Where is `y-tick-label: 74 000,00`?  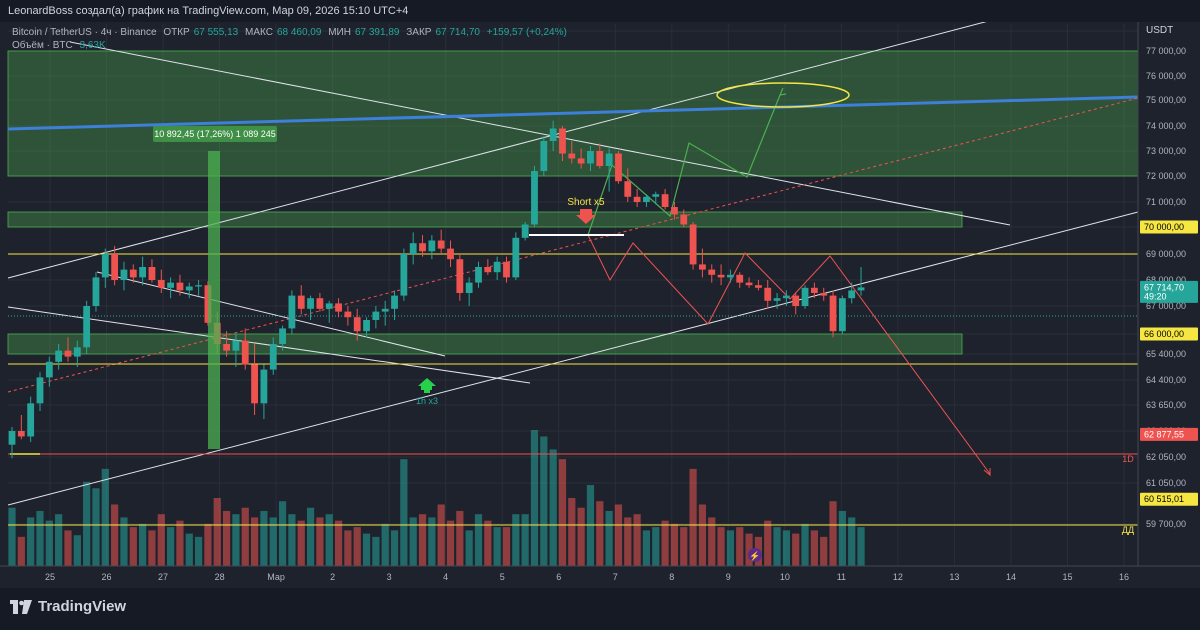
y-tick-label: 74 000,00 is located at coordinates (1166, 126).